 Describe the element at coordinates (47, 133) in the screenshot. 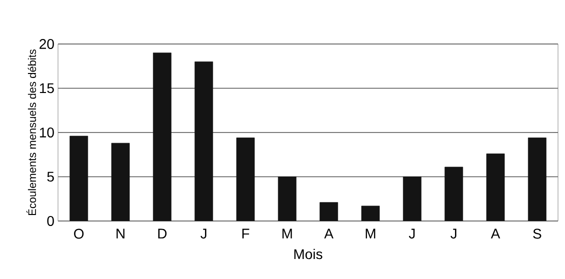

I see `y-tick-label: 10` at that location.